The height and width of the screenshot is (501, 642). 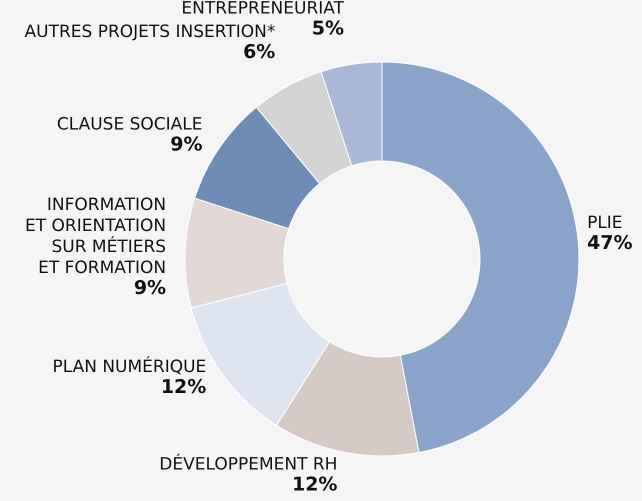 What do you see at coordinates (150, 32) in the screenshot?
I see `slice-label: AUTRES PROJETS INSERTION*` at bounding box center [150, 32].